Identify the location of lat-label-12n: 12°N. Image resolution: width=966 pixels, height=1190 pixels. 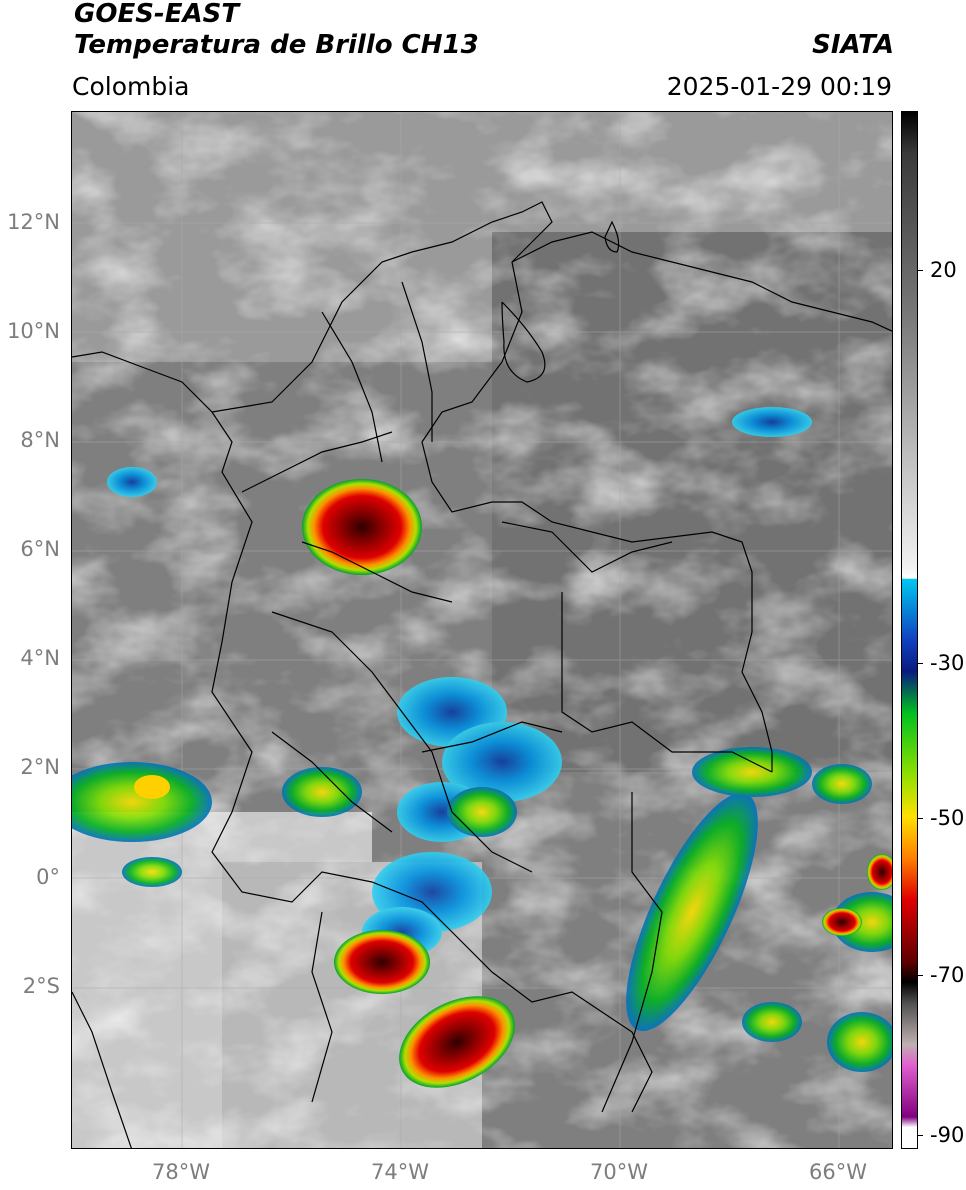
(33, 222).